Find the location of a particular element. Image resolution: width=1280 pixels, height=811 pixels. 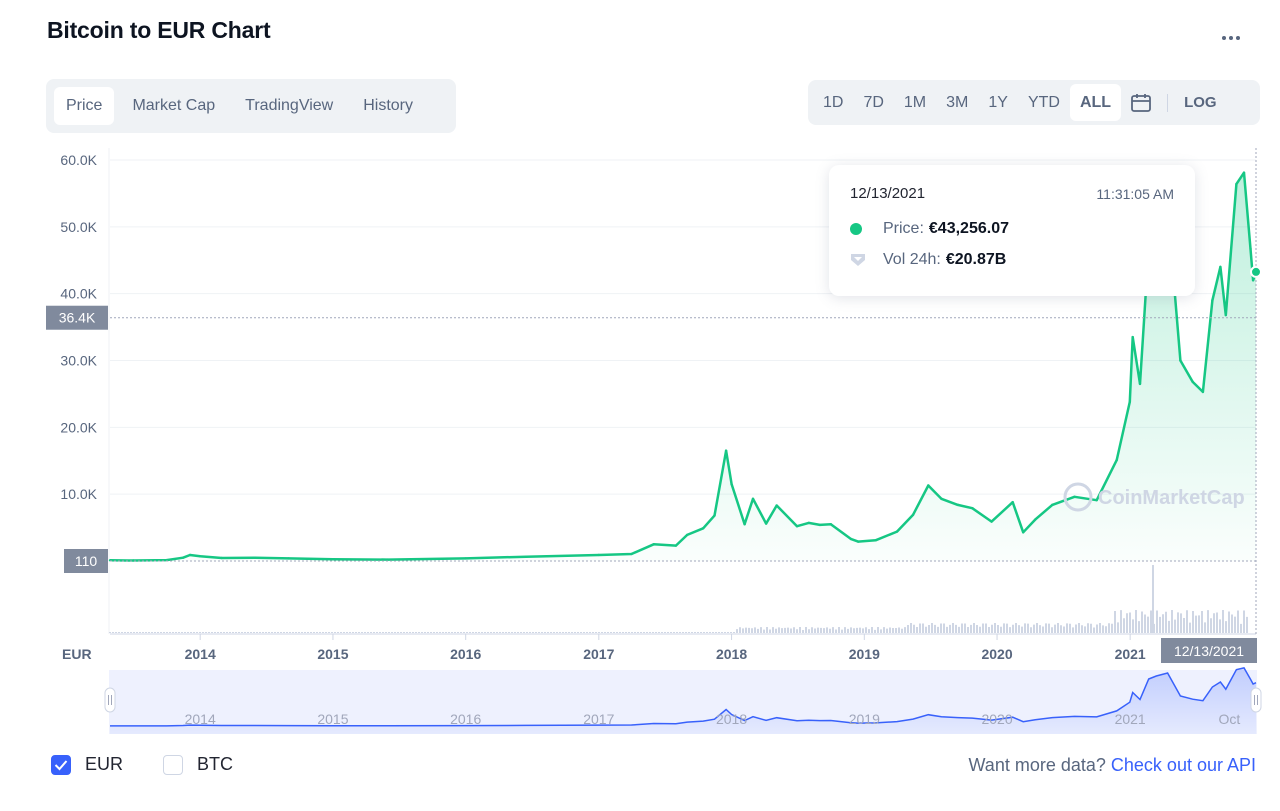

checkbox-checked-icon is located at coordinates (61, 764).